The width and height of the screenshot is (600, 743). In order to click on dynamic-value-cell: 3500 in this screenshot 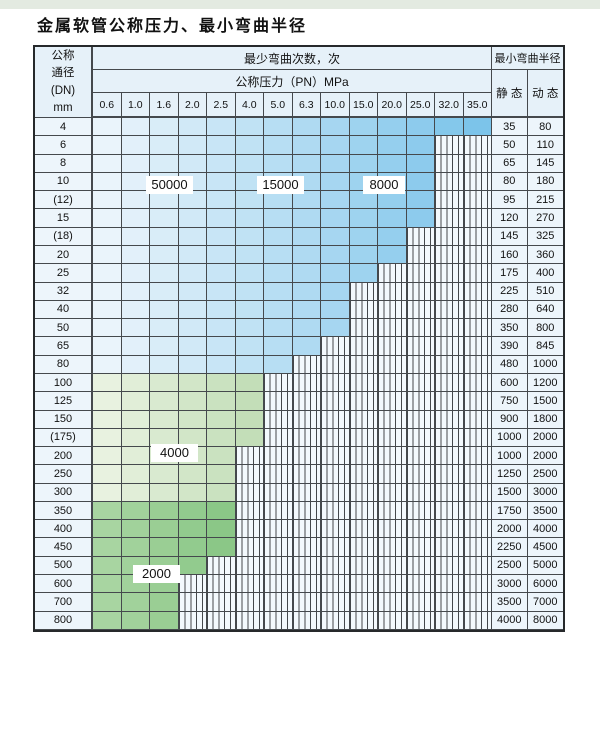, I will do `click(545, 511)`.